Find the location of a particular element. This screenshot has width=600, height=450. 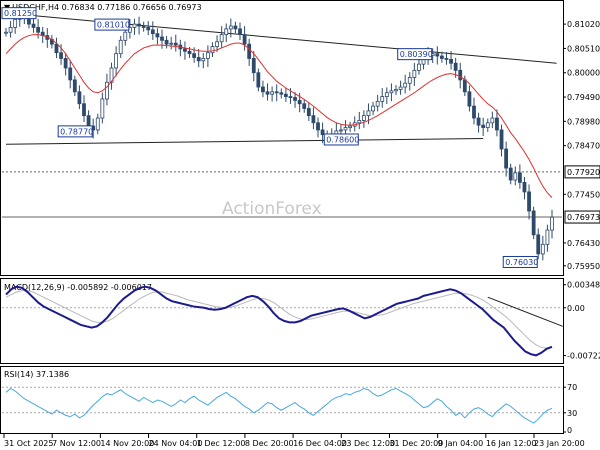

price-y-tick-label: 0.80000 is located at coordinates (583, 73).